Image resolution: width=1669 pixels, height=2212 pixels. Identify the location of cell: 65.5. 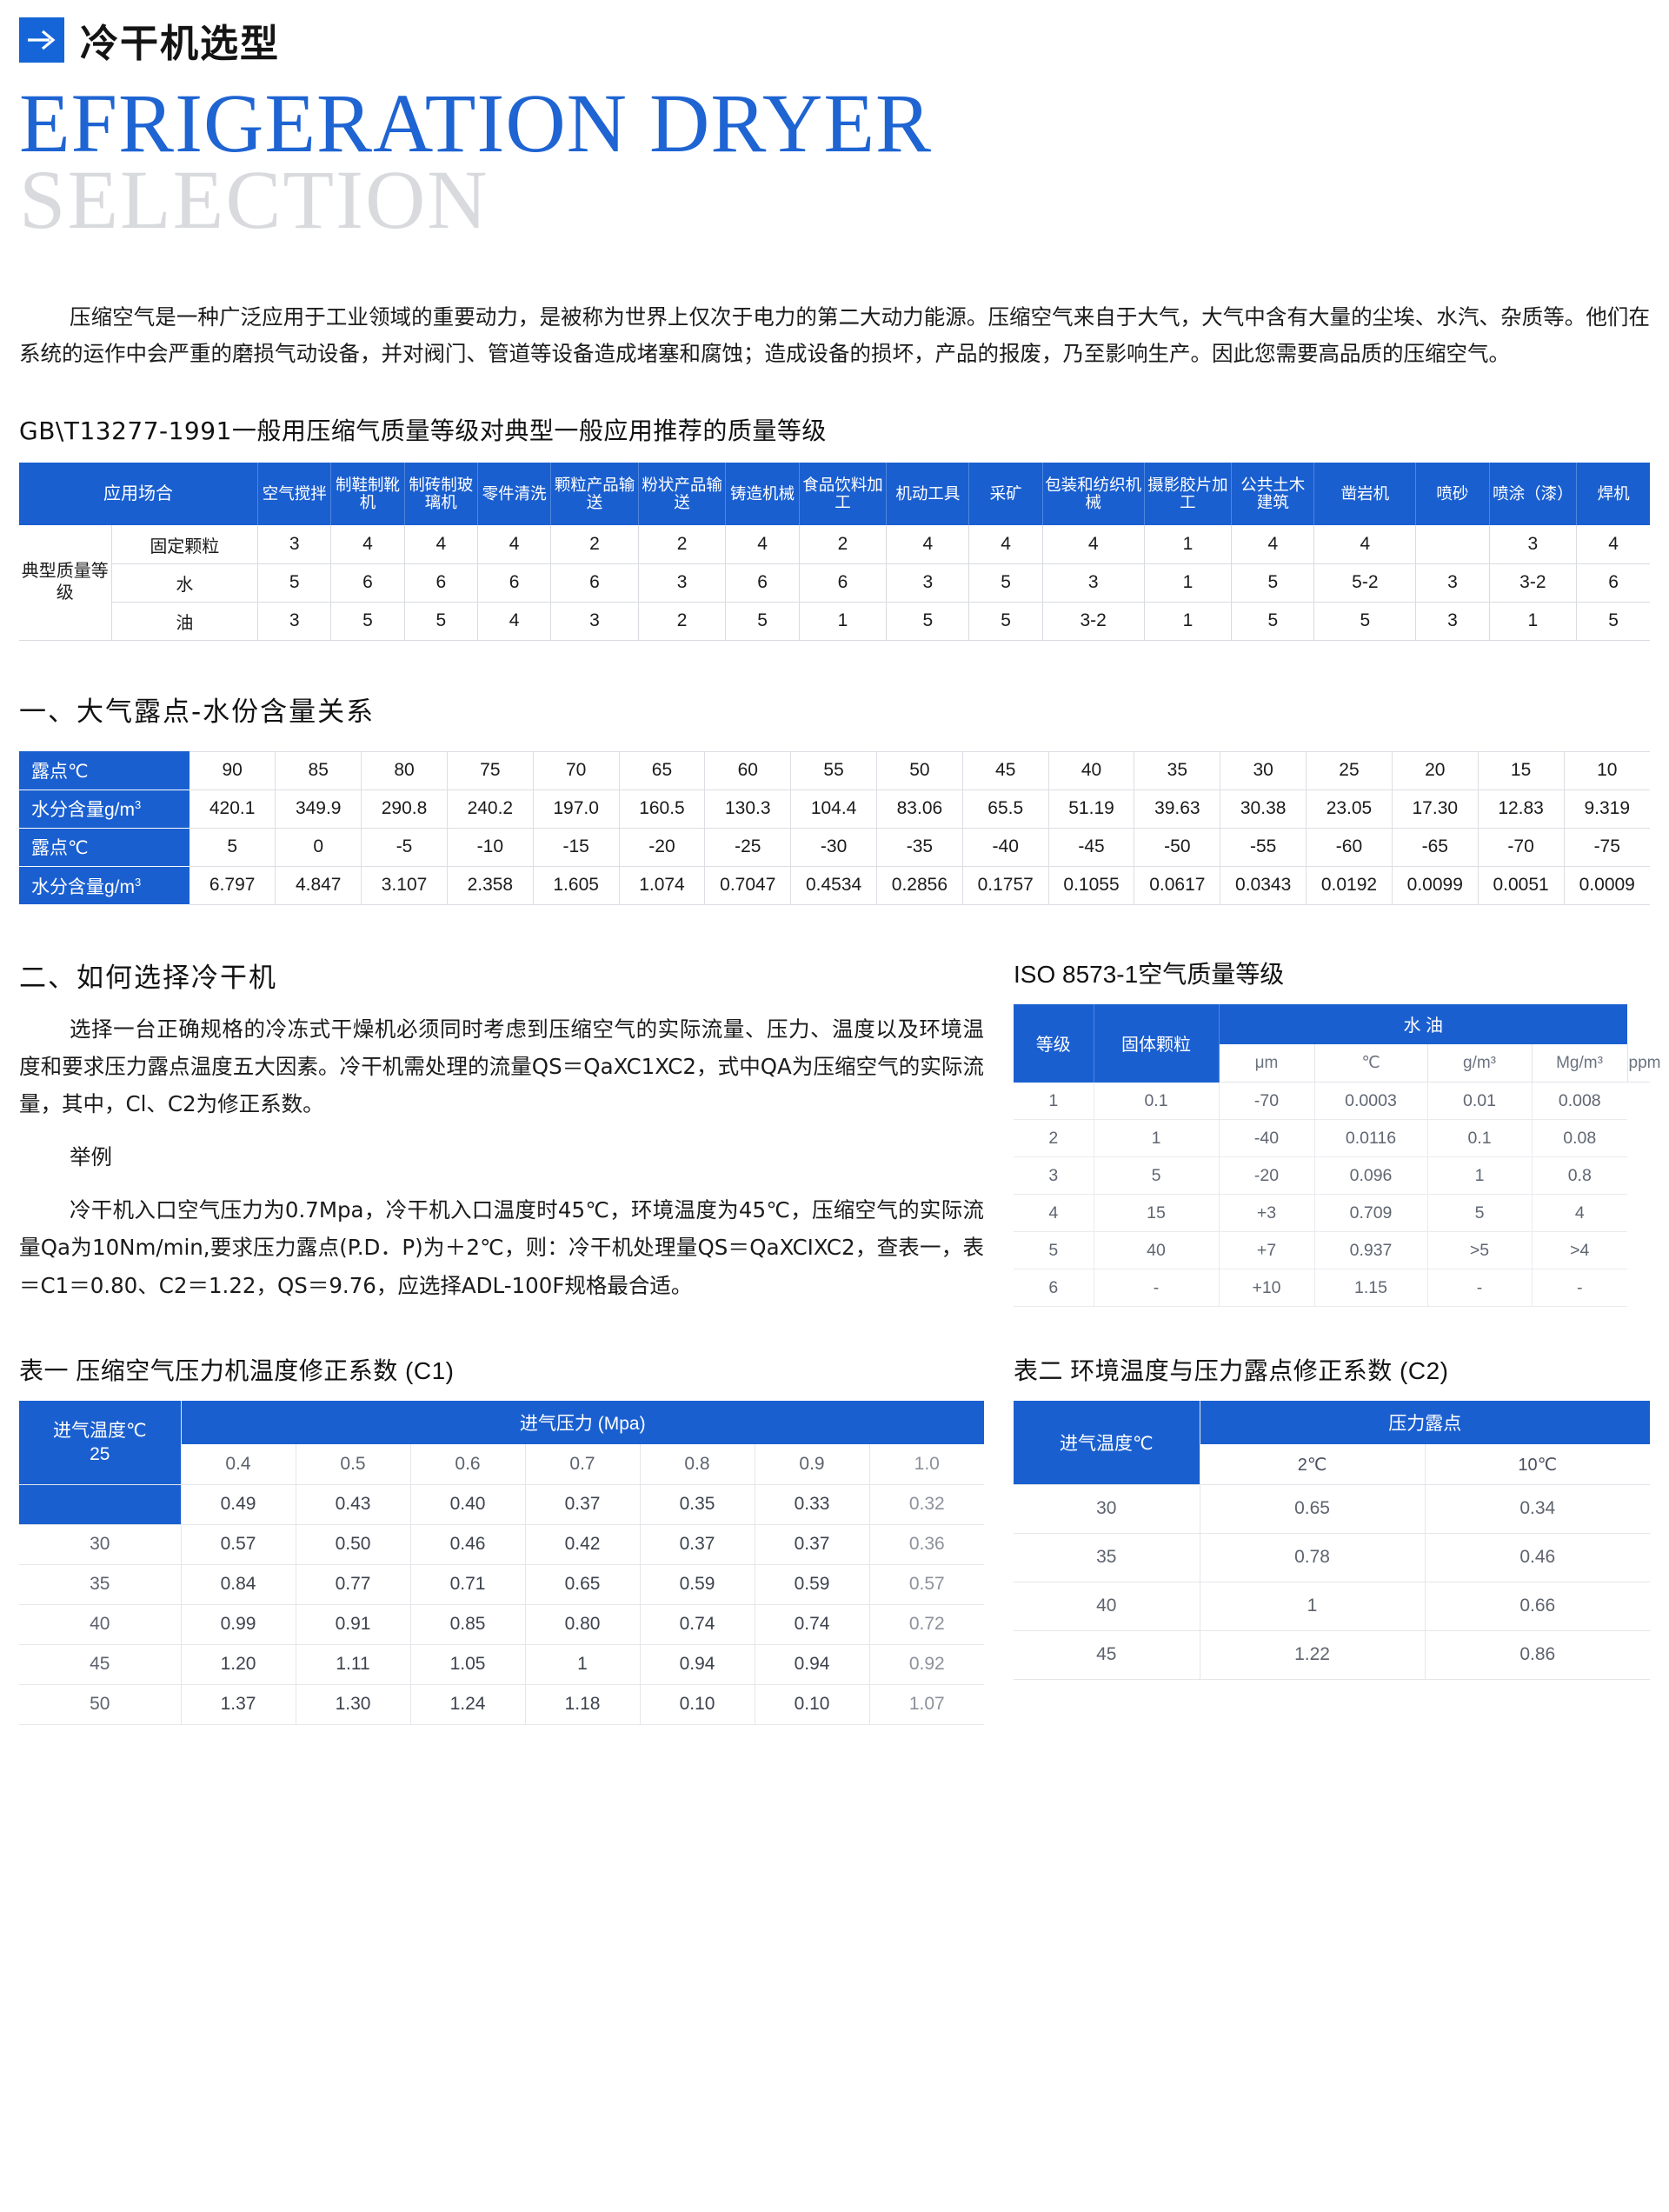
(1005, 810).